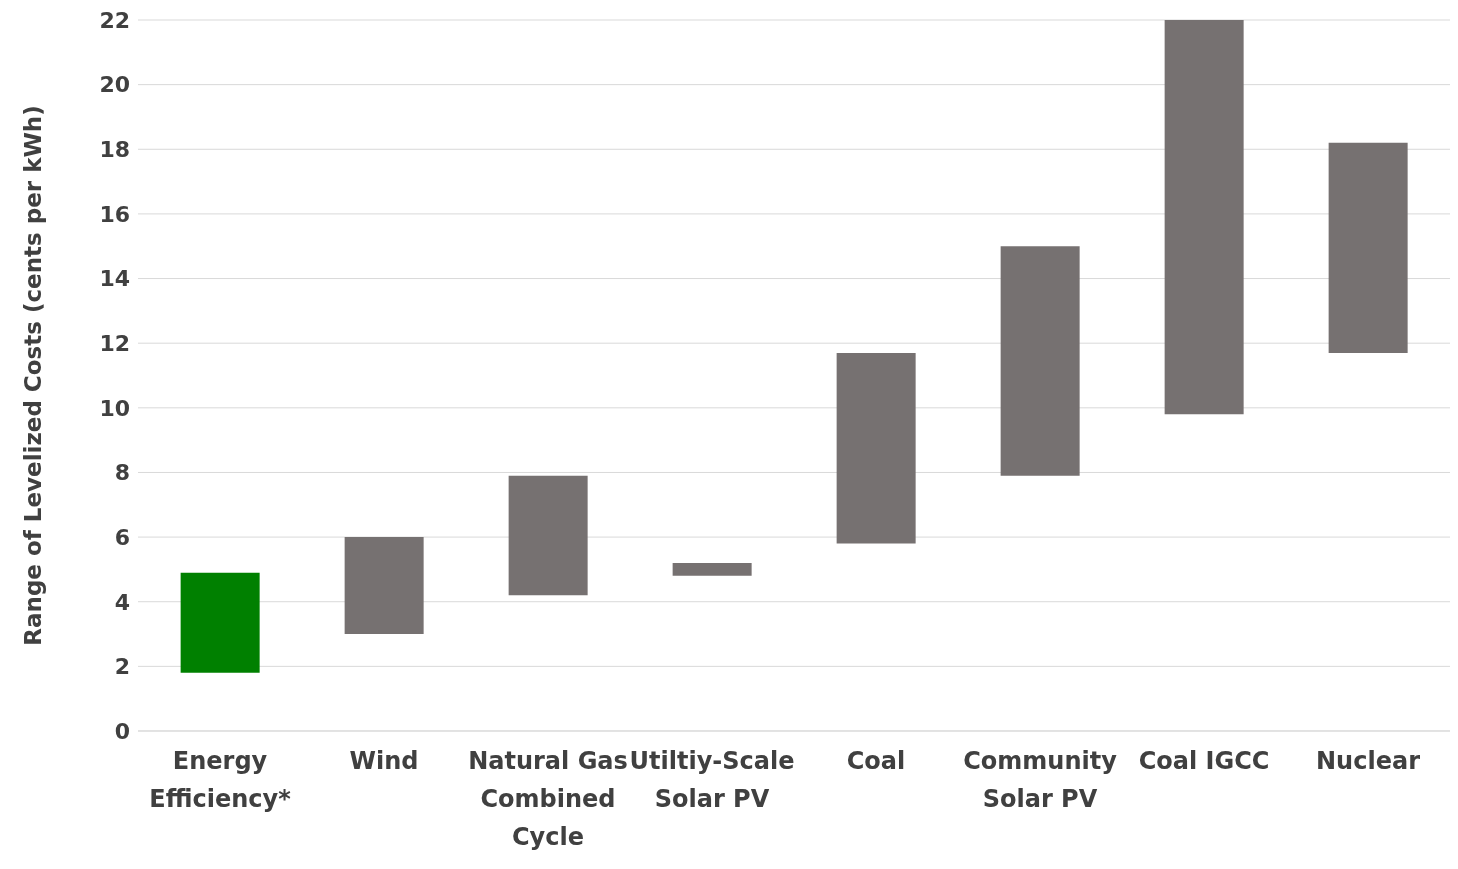 This screenshot has height=869, width=1458. Describe the element at coordinates (384, 761) in the screenshot. I see `x-tick-label: Wind` at that location.